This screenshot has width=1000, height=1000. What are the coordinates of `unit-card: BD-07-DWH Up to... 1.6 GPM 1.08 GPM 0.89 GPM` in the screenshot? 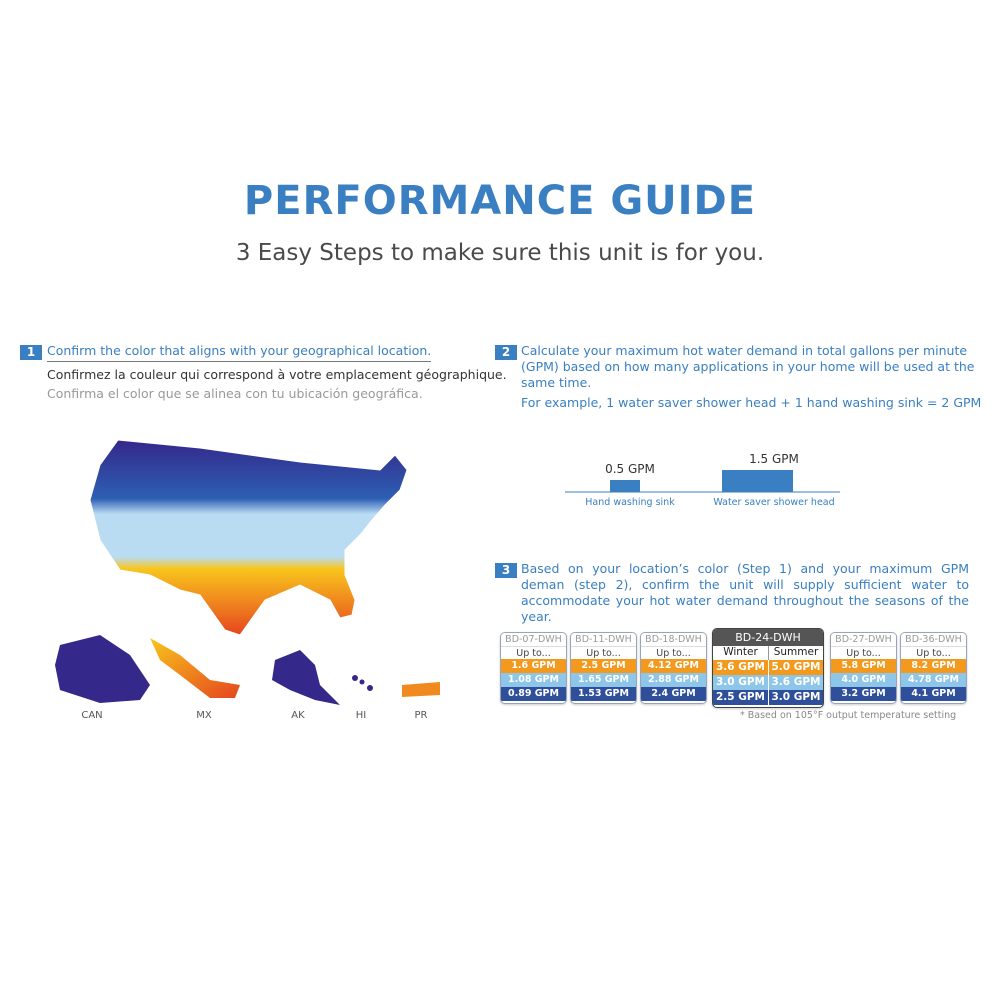 It's located at (533, 668).